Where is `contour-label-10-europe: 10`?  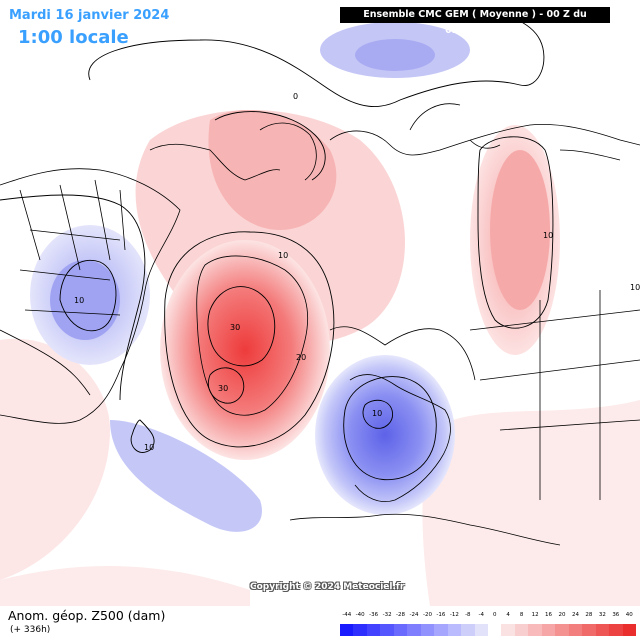
contour-label-10-europe: 10 is located at coordinates (377, 413).